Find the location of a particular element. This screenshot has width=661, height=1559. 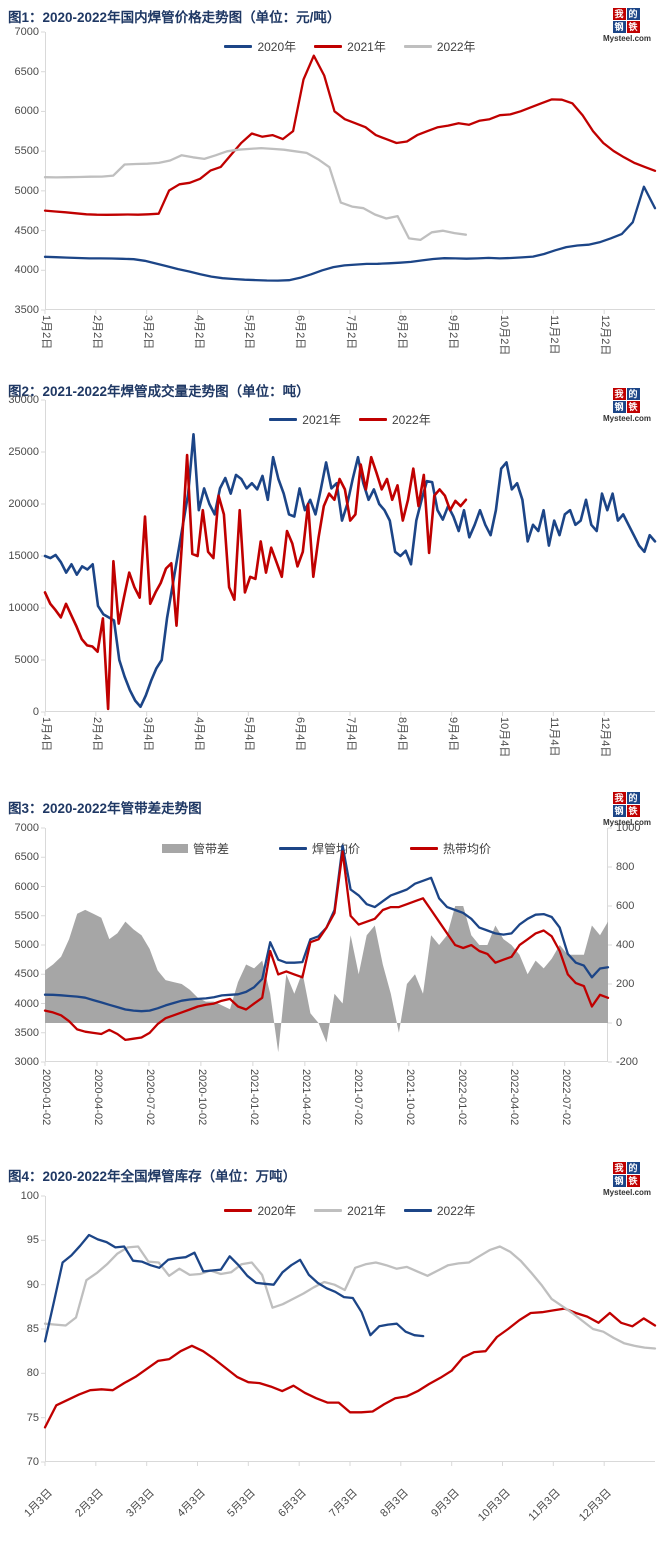

y-axis-tick-label: 85 is located at coordinates (32, 1329).